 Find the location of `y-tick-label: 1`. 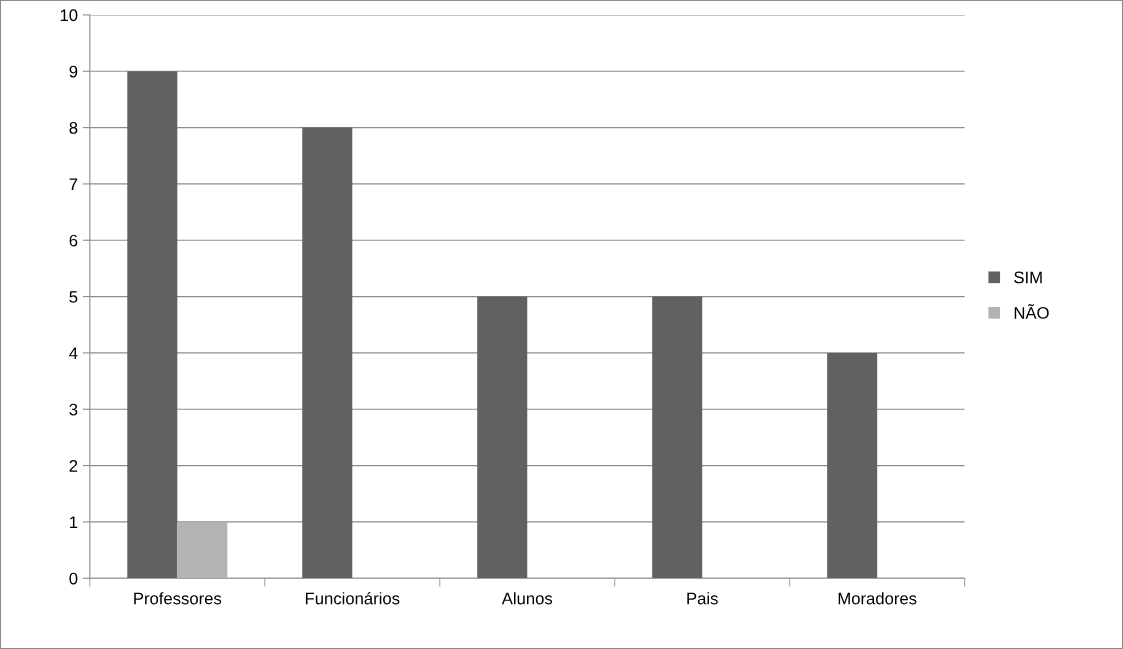

y-tick-label: 1 is located at coordinates (74, 522).